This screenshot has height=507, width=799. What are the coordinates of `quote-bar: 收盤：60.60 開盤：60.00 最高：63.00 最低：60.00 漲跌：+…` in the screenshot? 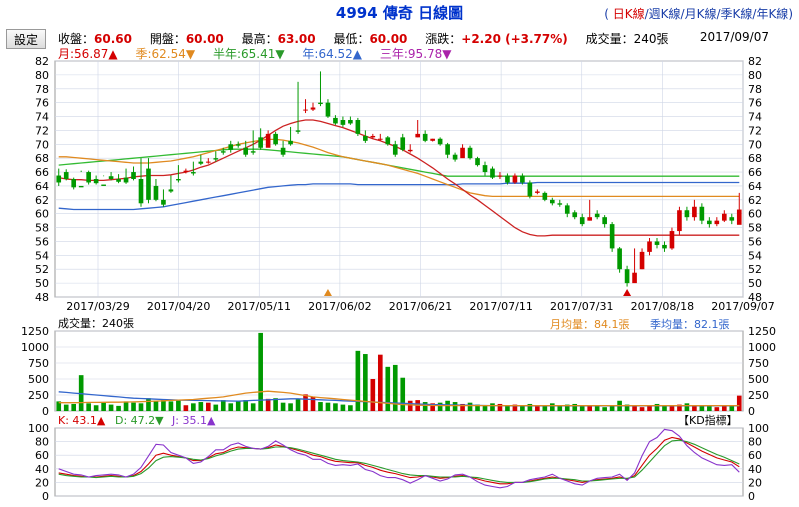 It's located at (370, 38).